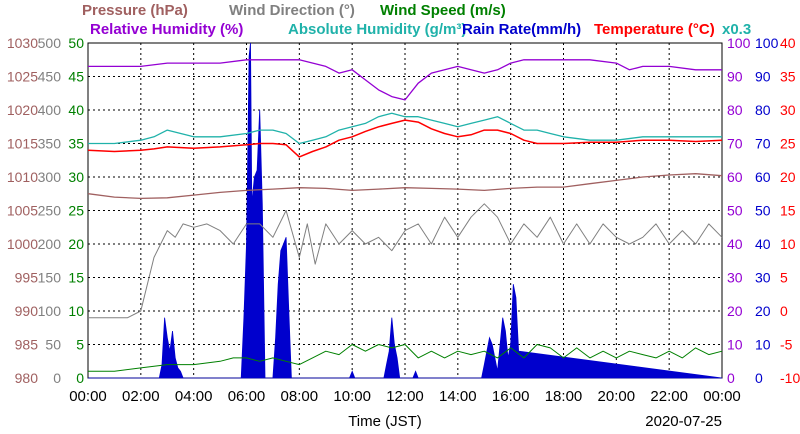  Describe the element at coordinates (80, 345) in the screenshot. I see `wind_speed-tick-label: 5` at that location.